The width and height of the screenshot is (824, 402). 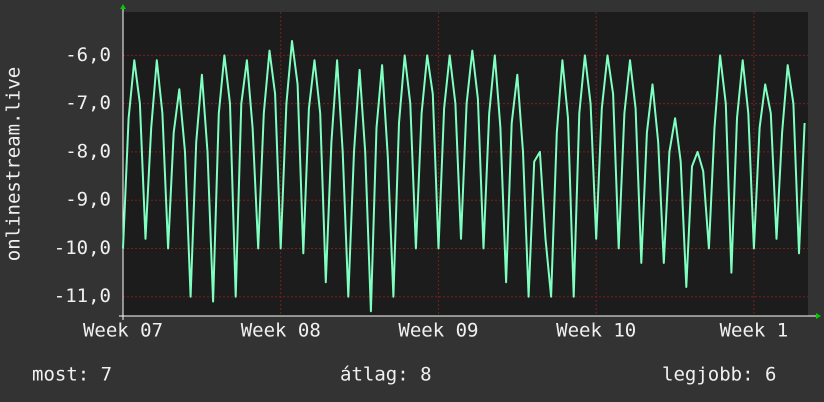 I want to click on footer-average: átlag: 8, so click(x=386, y=375).